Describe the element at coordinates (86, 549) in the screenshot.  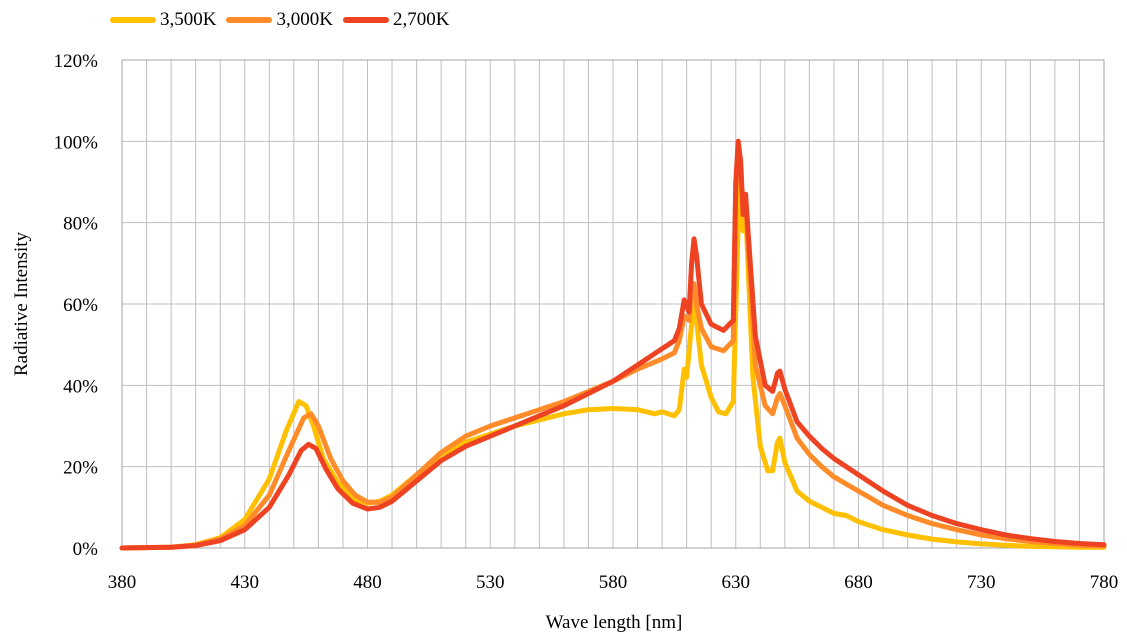
I see `y-tick-label: 0%` at that location.